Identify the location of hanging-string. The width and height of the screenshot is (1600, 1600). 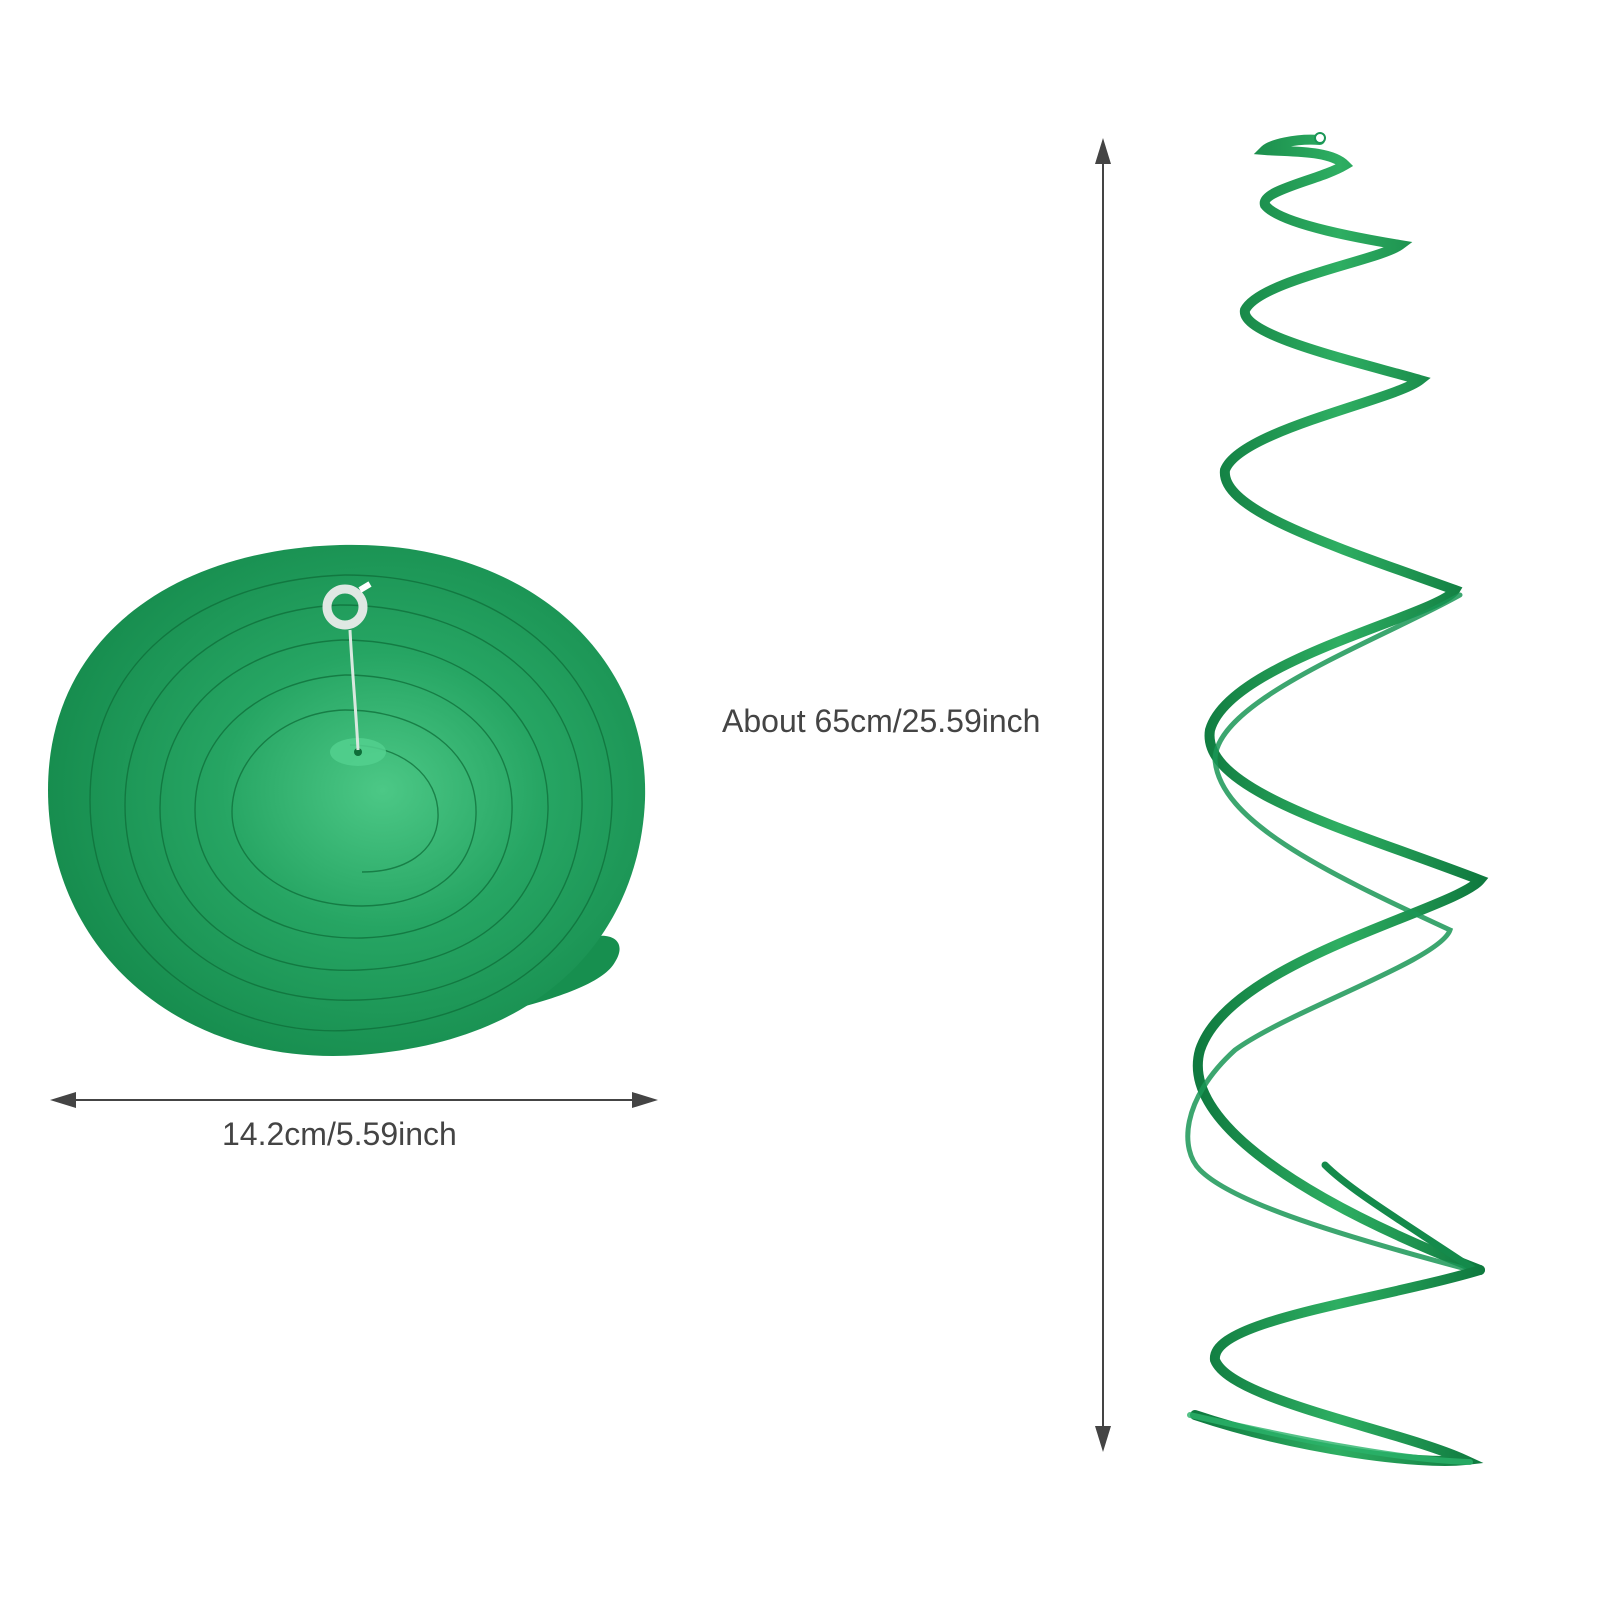
(354, 690).